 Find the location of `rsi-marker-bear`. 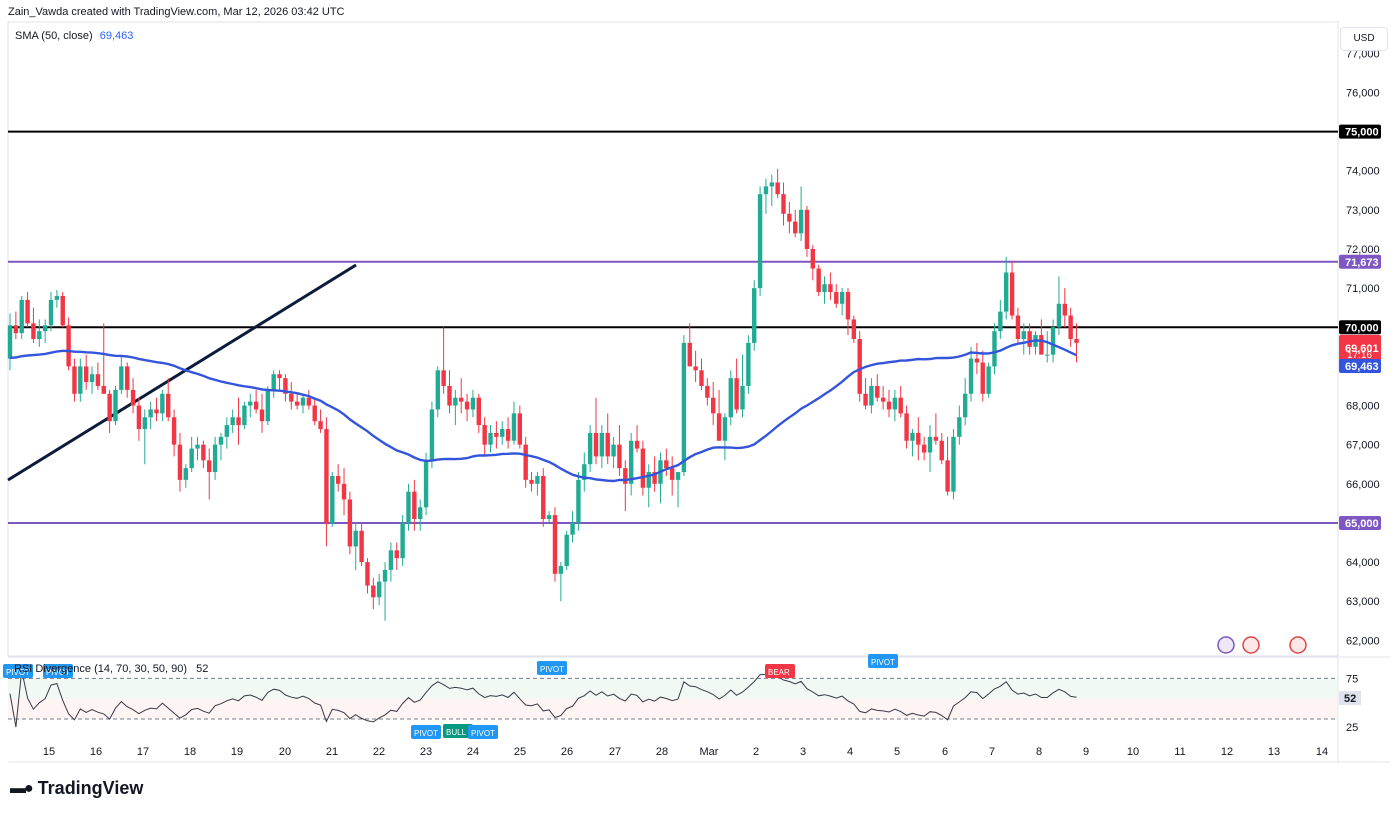

rsi-marker-bear is located at coordinates (780, 671).